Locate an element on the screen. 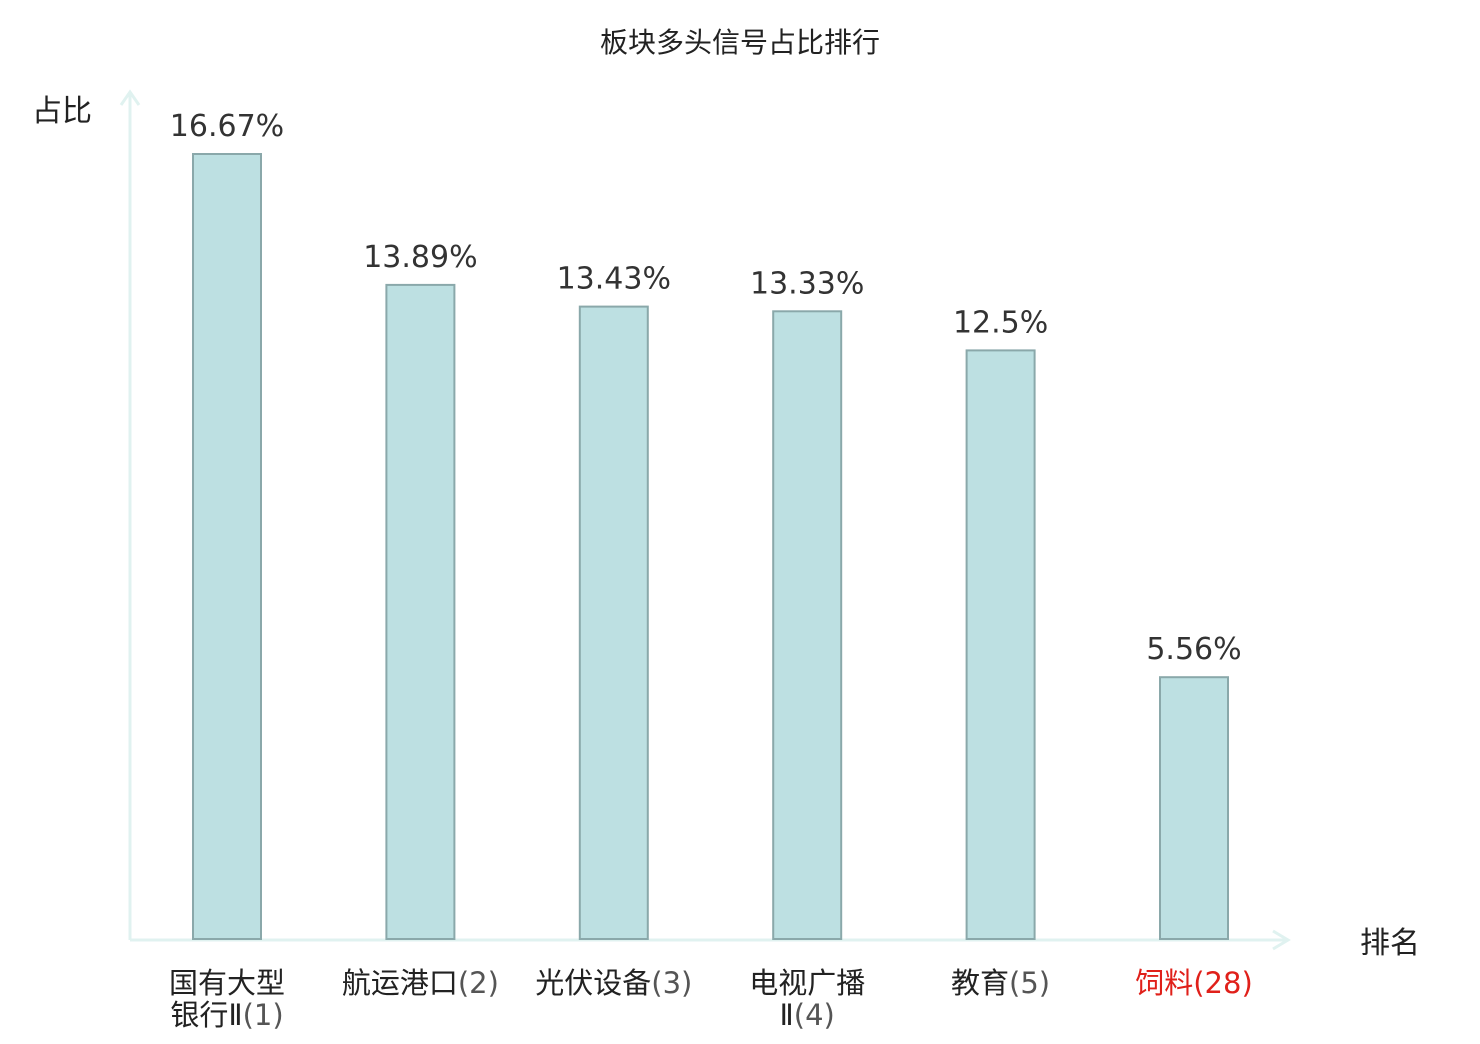 The height and width of the screenshot is (1044, 1480). category-name: 饲料 is located at coordinates (1164, 983).